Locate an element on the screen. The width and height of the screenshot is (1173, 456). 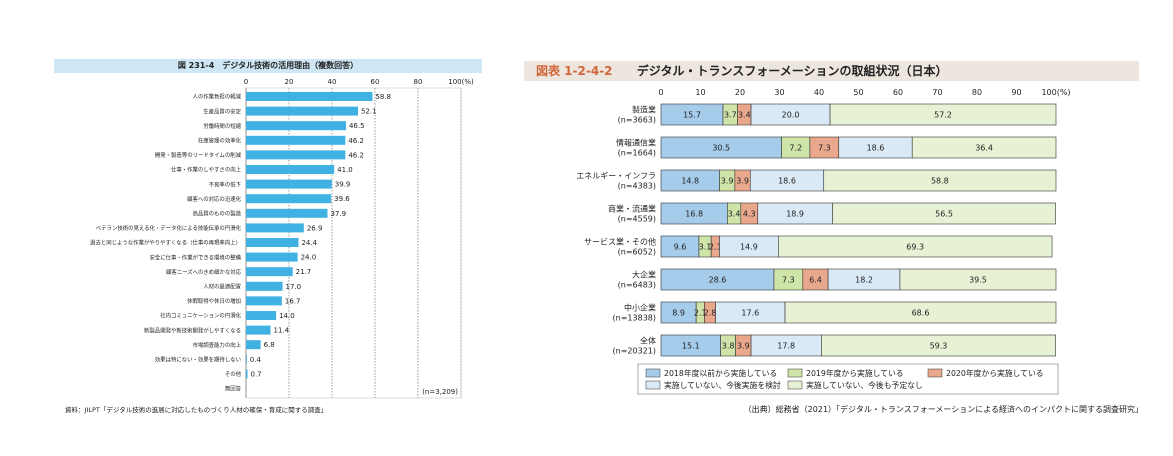
right-segment-label: 68.6 is located at coordinates (921, 313).